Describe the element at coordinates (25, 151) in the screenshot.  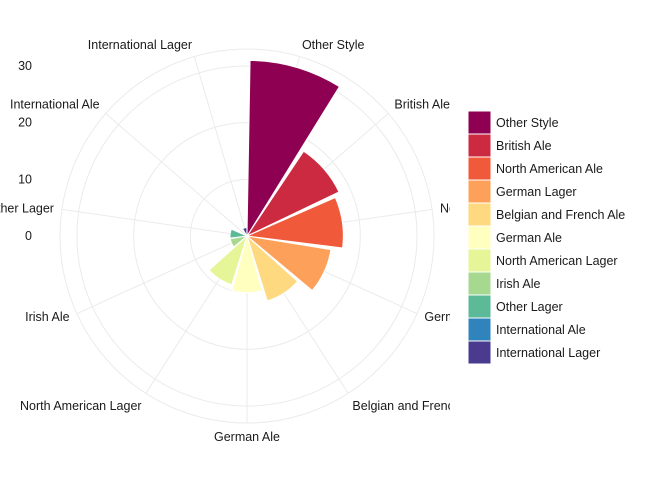
I see `radial-axis-ticks: 0 10 20 30` at that location.